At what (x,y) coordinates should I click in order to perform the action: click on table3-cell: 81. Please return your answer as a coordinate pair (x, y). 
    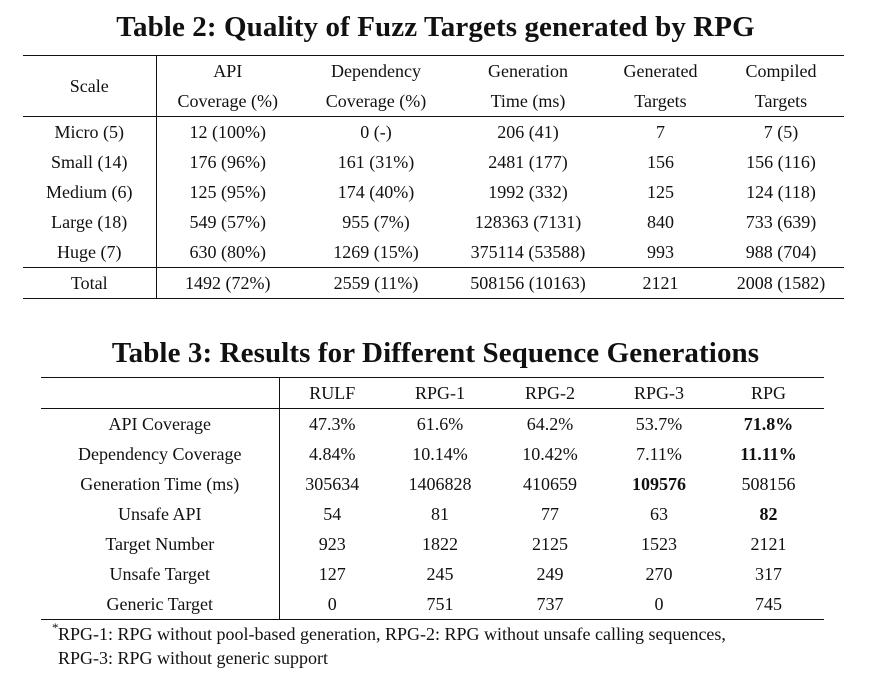
    Looking at the image, I should click on (440, 514).